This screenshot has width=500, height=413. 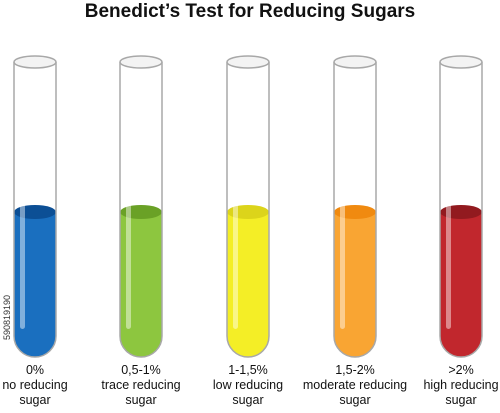 I want to click on tube-label-2: 1-1,5% low reducing sugar, so click(x=248, y=385).